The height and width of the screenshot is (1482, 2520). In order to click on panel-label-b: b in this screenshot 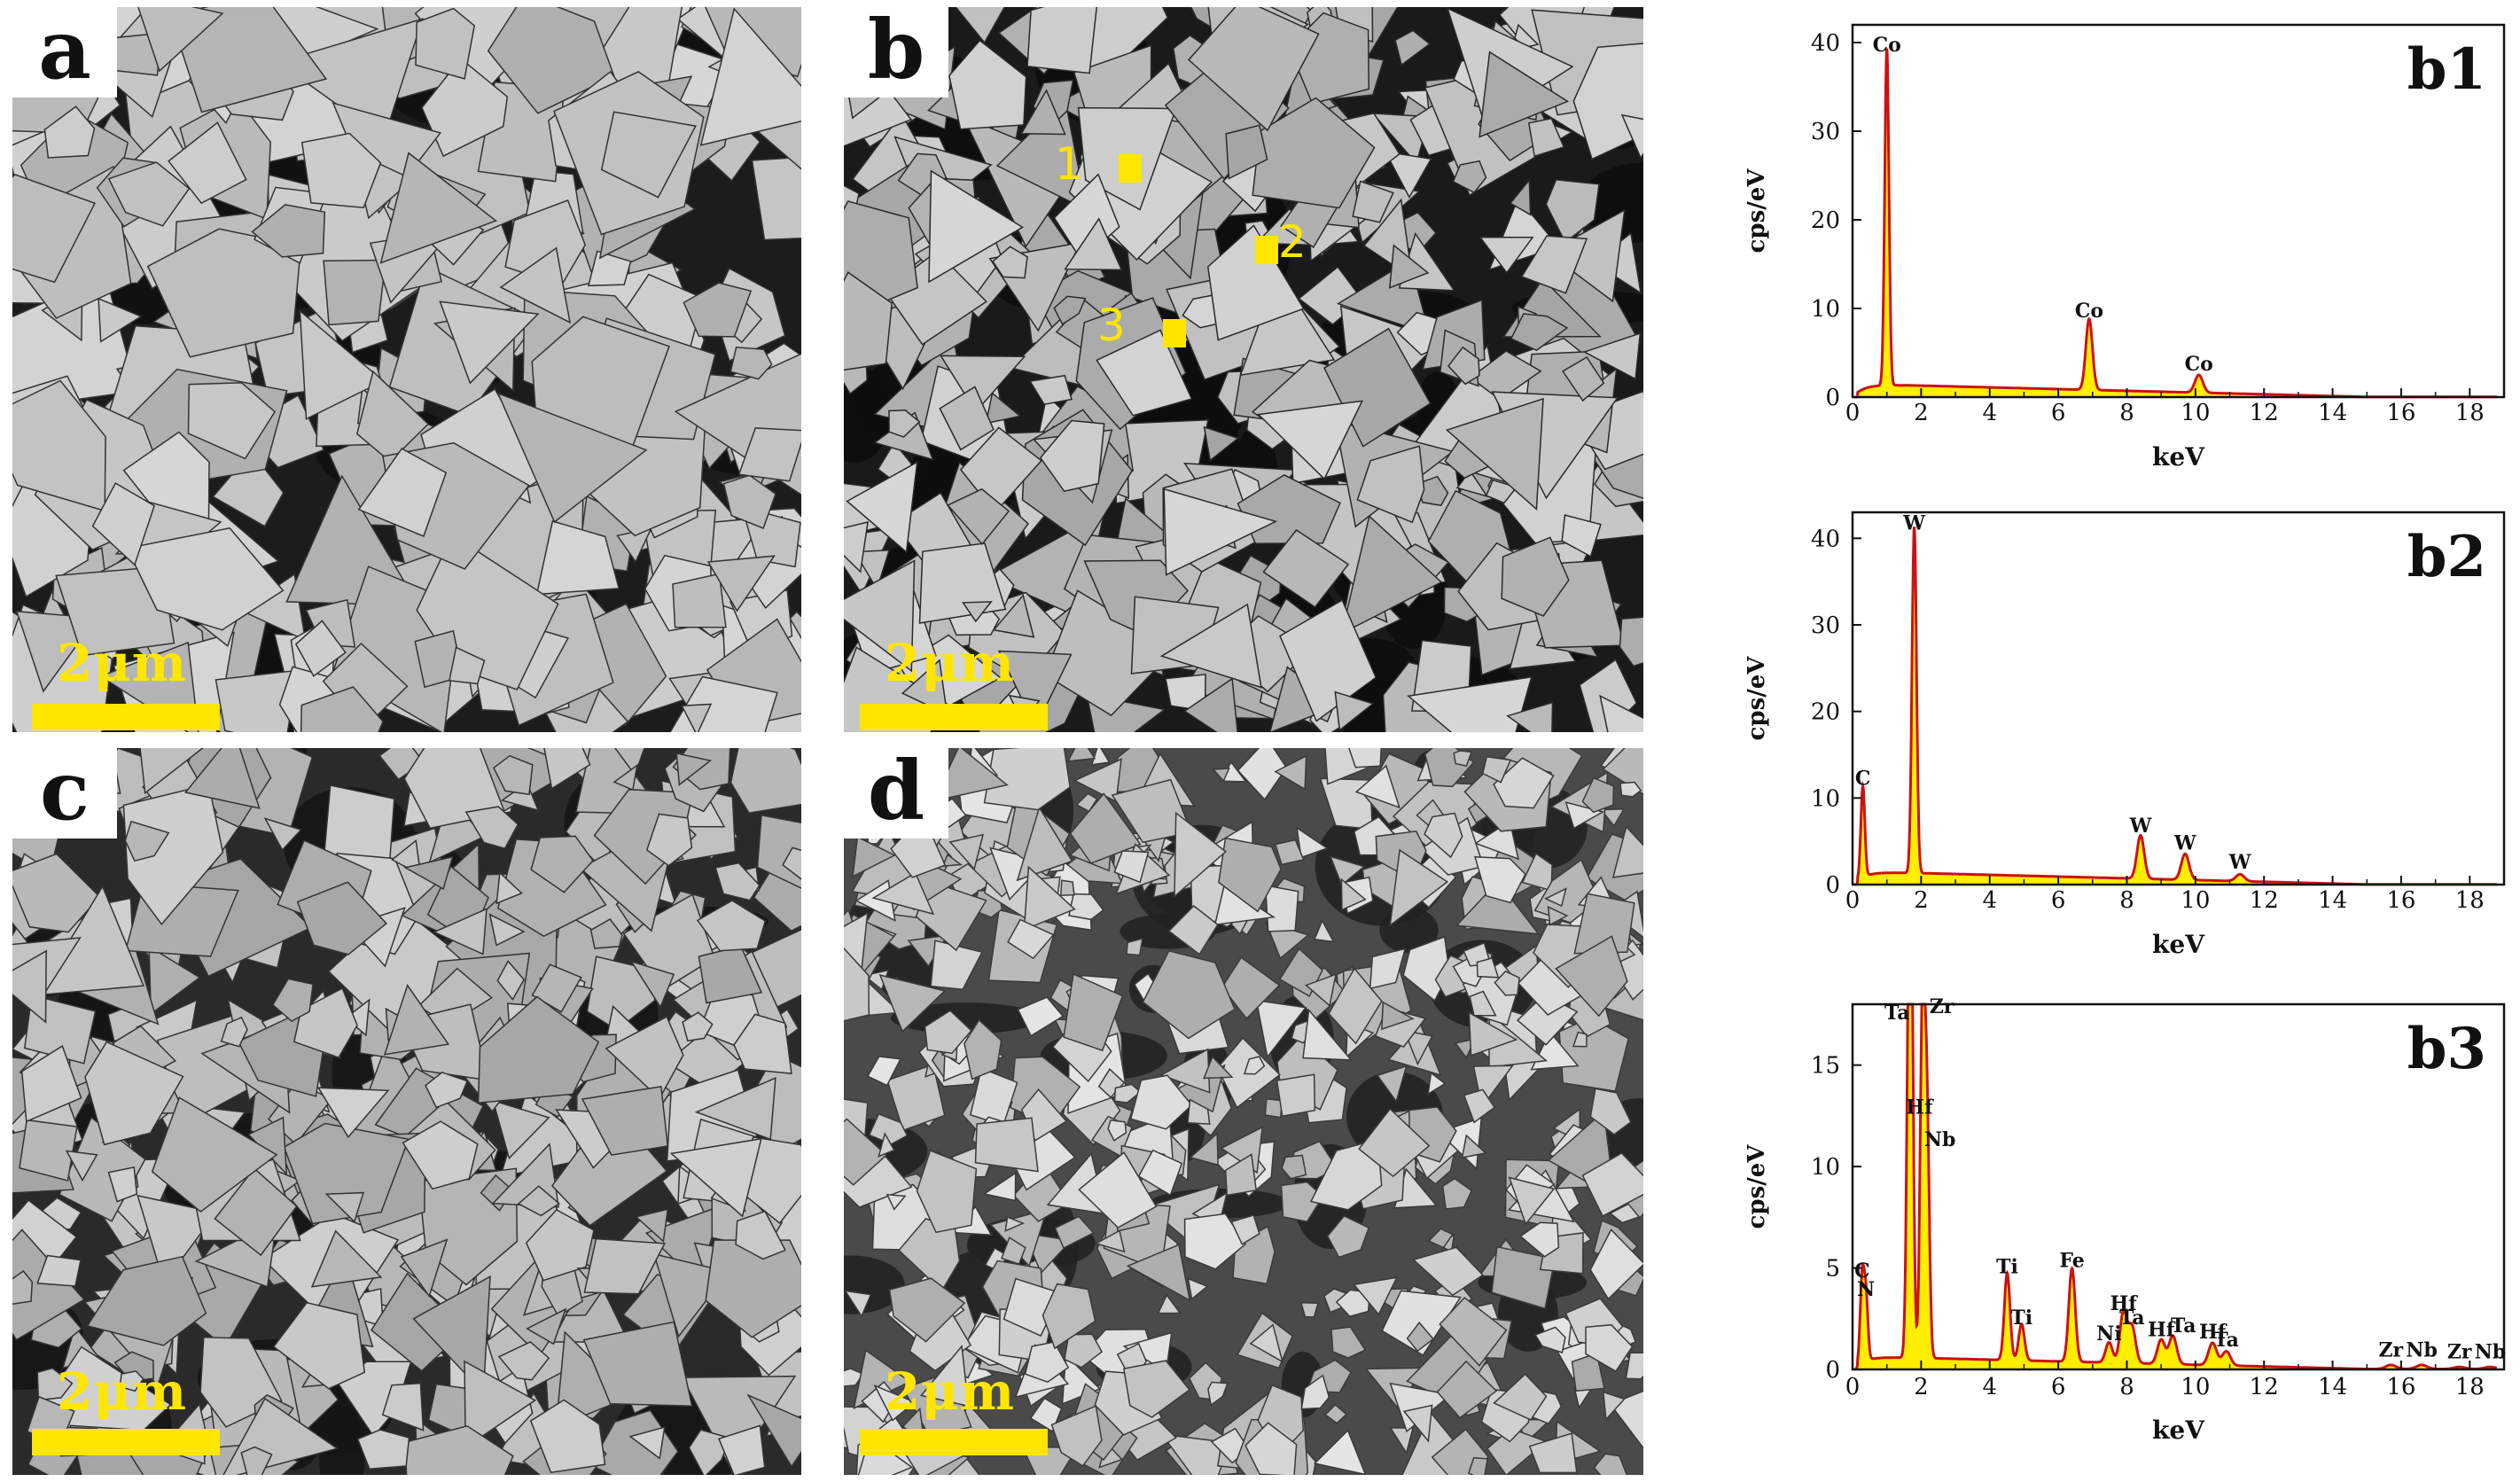, I will do `click(896, 52)`.